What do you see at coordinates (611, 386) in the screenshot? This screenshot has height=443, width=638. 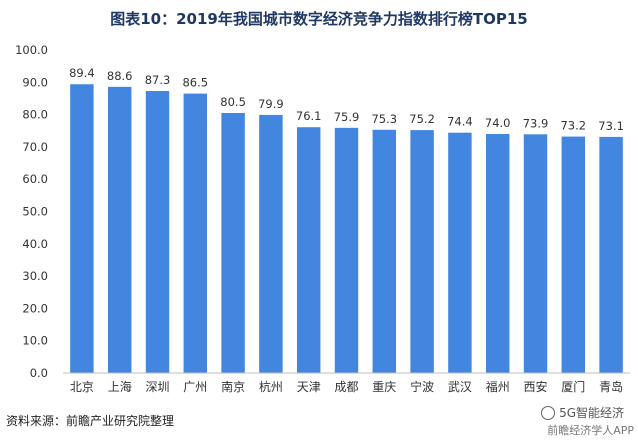 I see `x-tick-label: 青岛` at bounding box center [611, 386].